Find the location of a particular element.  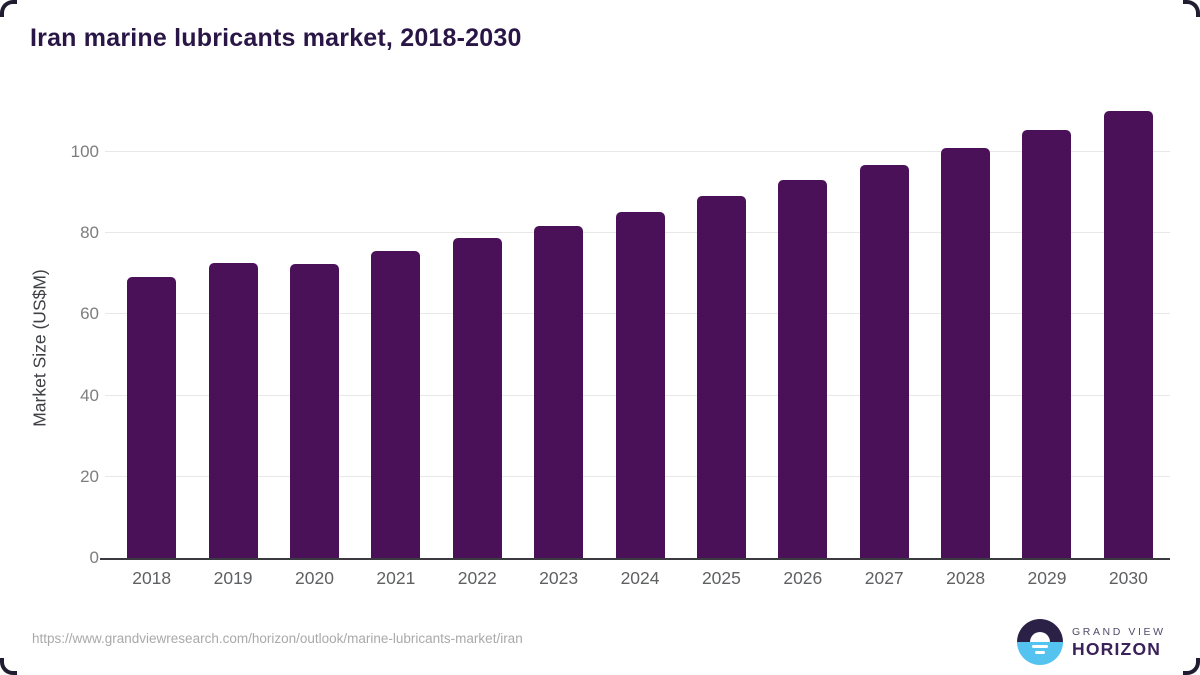

bar-slot-2027 is located at coordinates (884, 328).